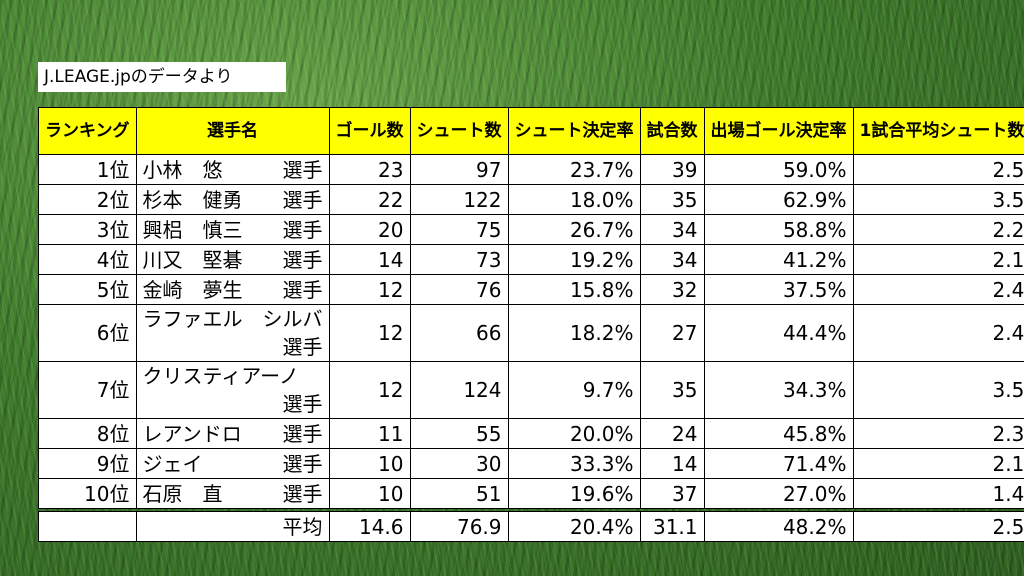 Image resolution: width=1024 pixels, height=576 pixels. What do you see at coordinates (192, 199) in the screenshot?
I see `player-name: 杉本 健勇` at bounding box center [192, 199].